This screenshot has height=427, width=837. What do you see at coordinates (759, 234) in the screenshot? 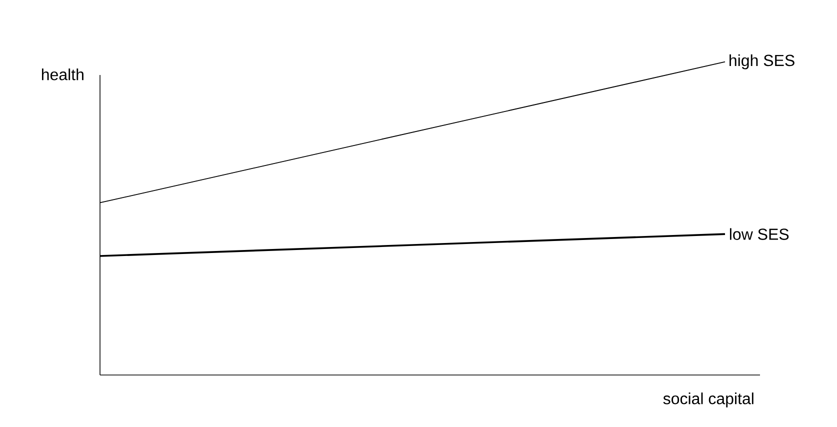
I see `series-label: low SES` at bounding box center [759, 234].